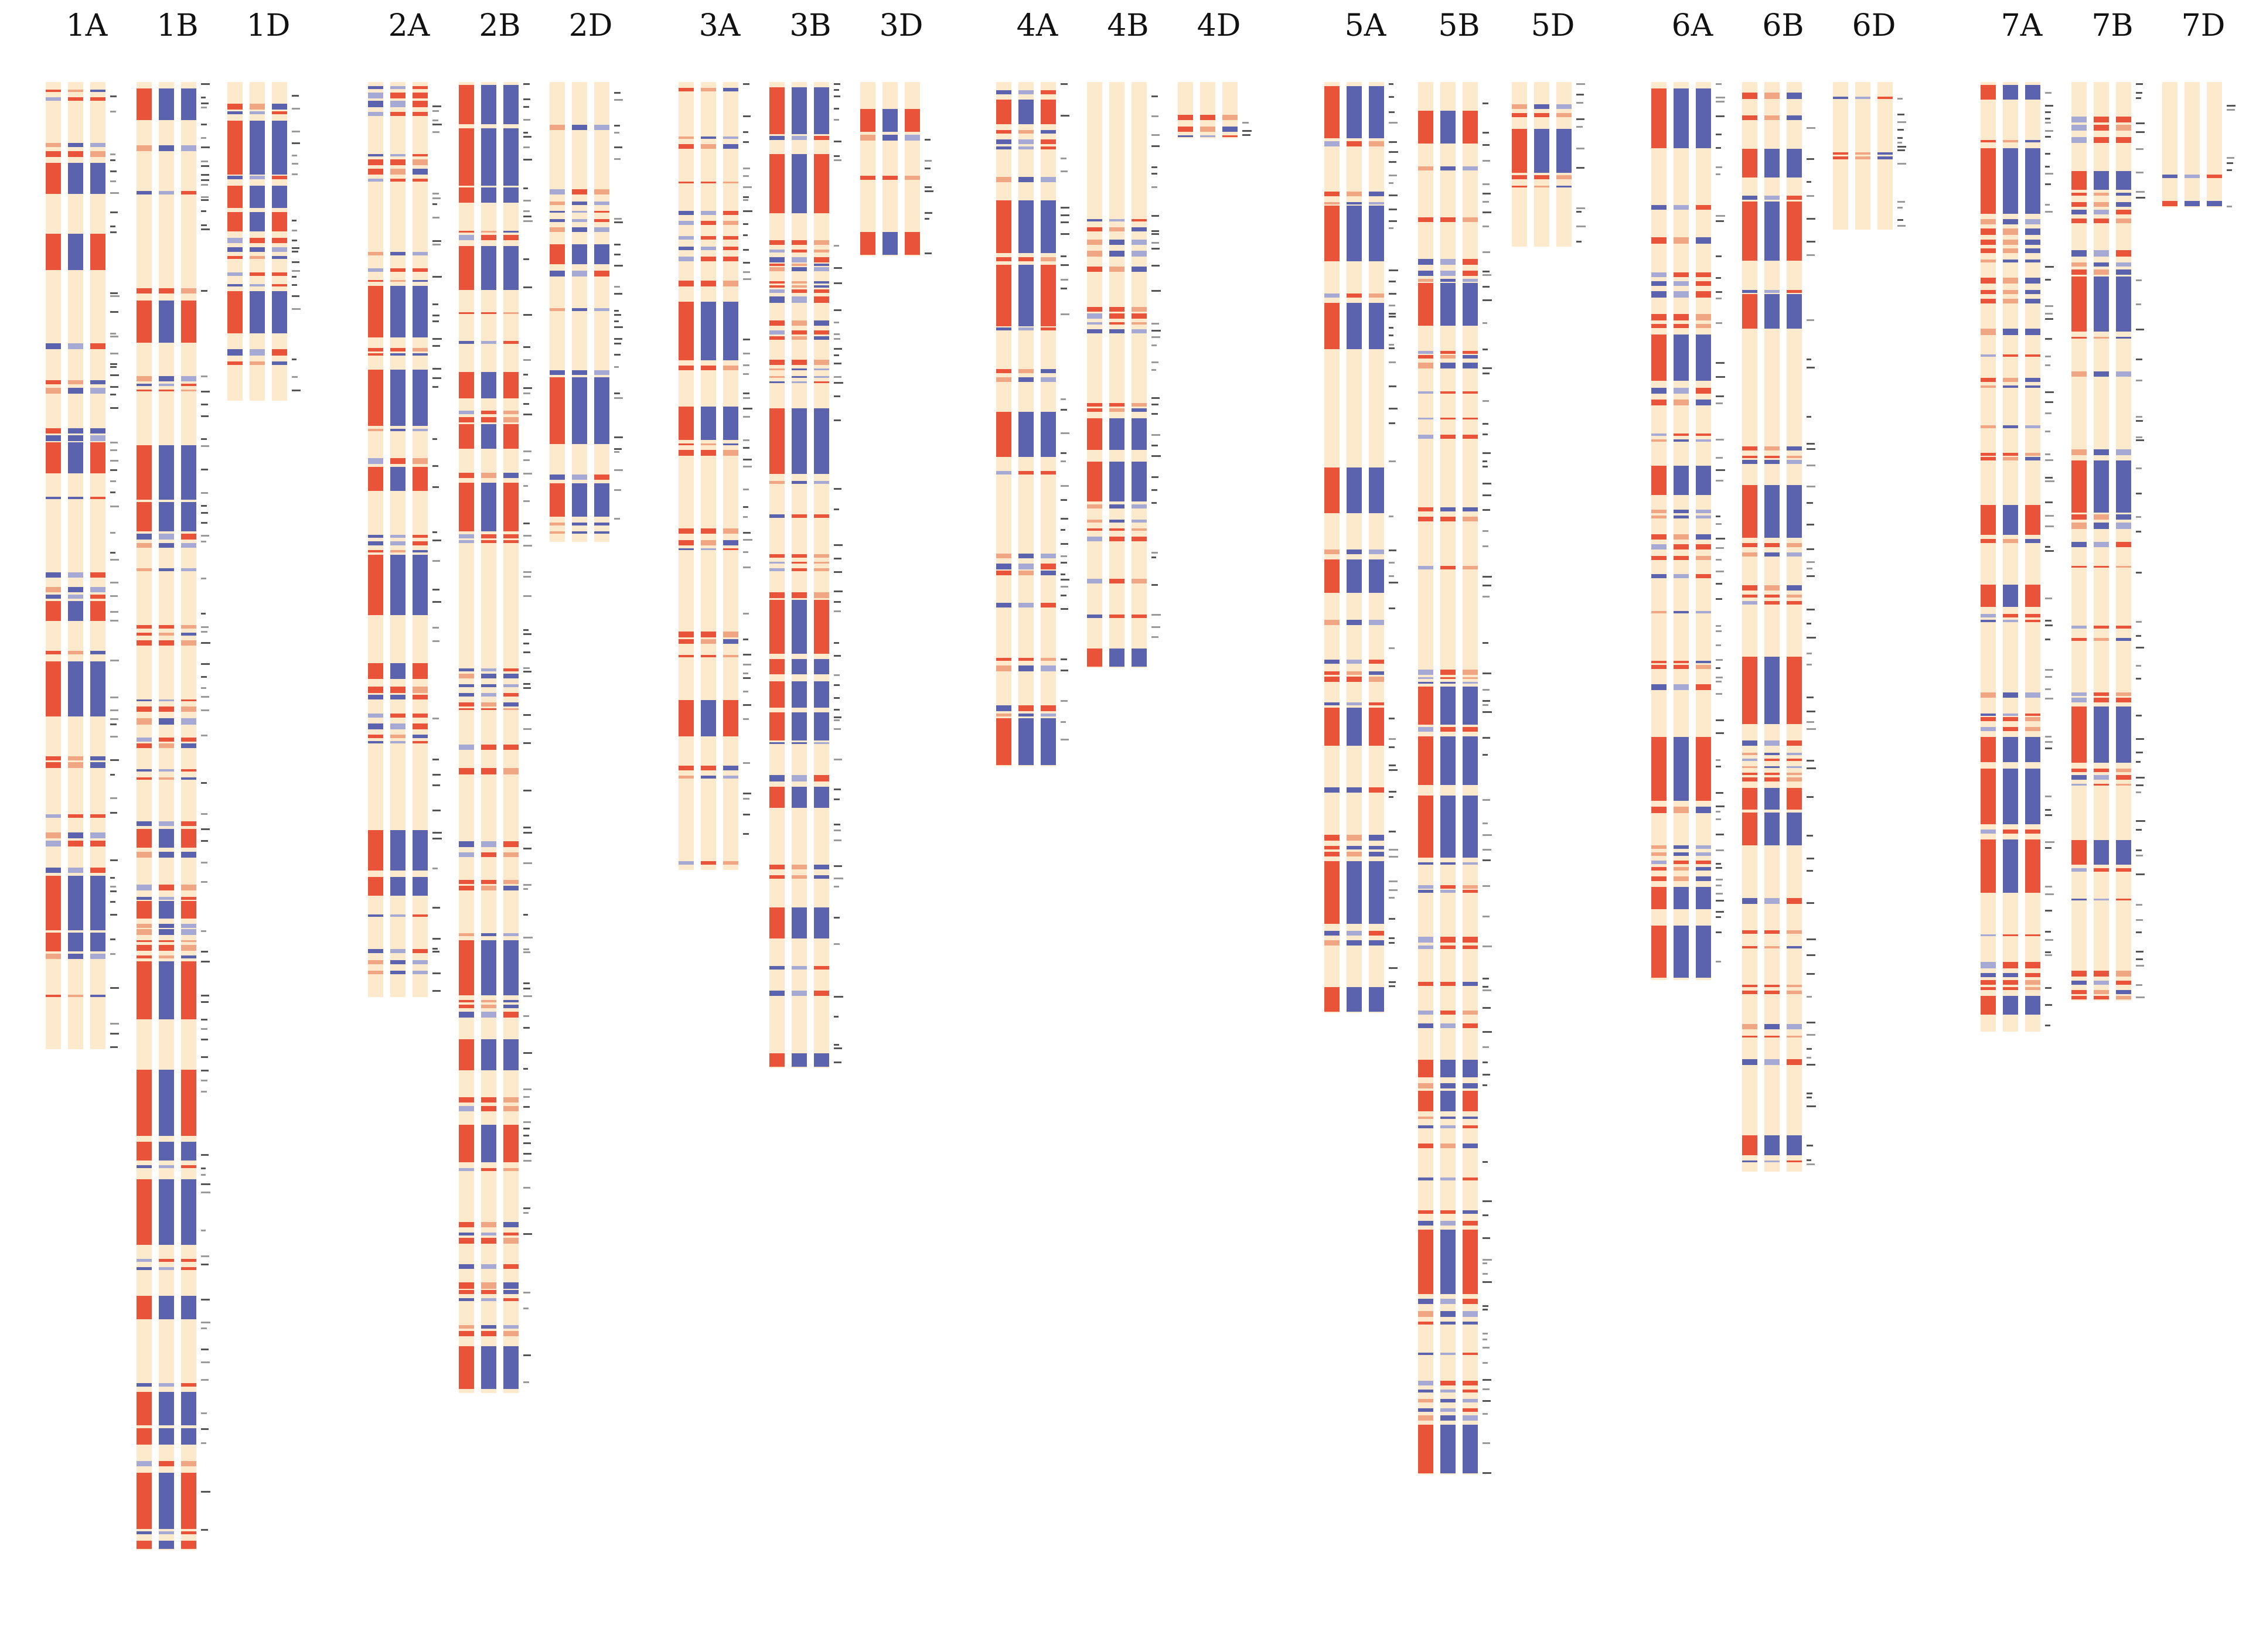 This screenshot has height=1652, width=2256. I want to click on chromosome-label-5a: 5A, so click(1365, 25).